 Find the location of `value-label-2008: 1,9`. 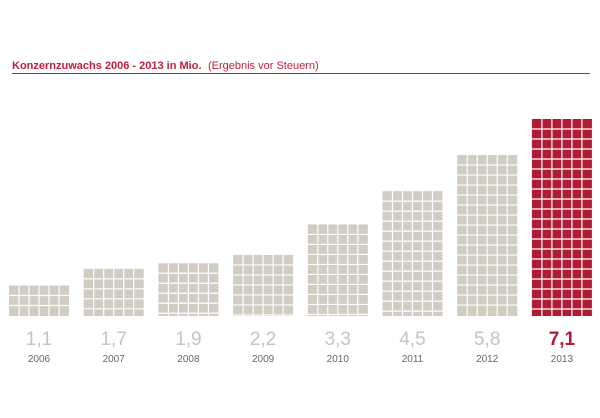

value-label-2008: 1,9 is located at coordinates (188, 339).